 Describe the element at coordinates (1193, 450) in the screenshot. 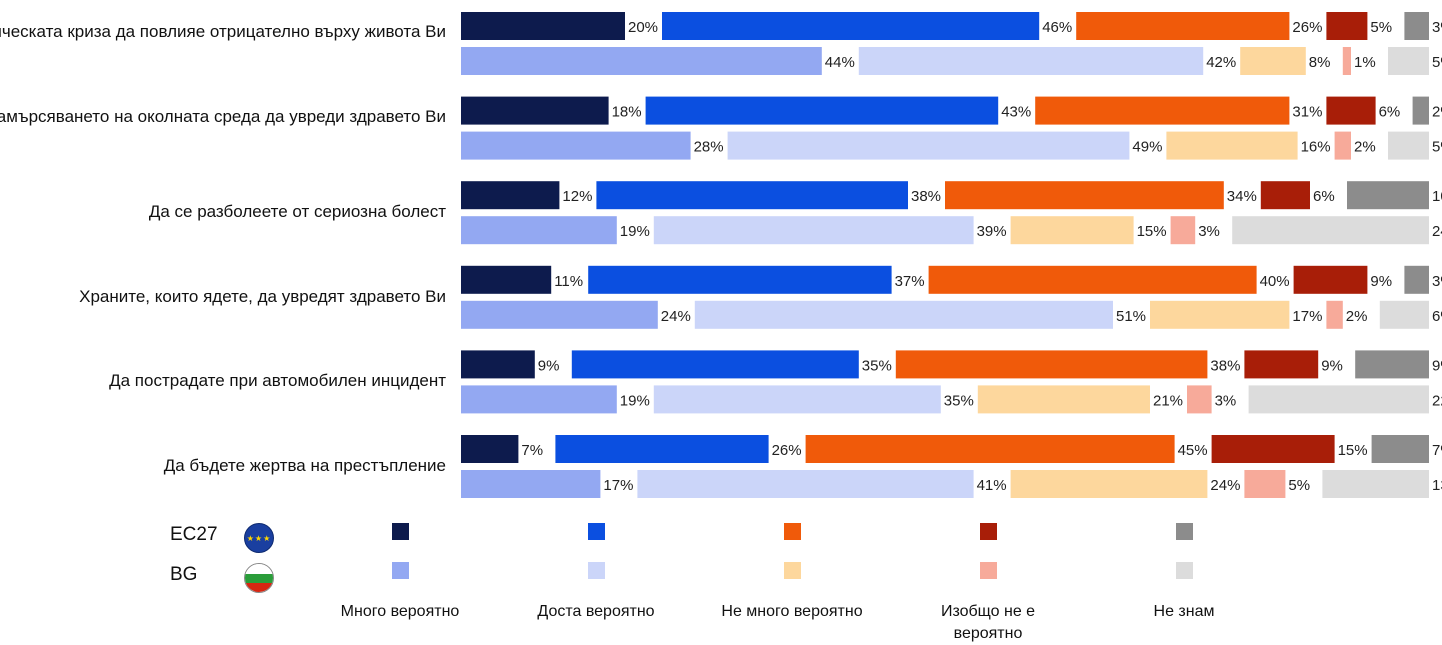

I see `data-label: 45%` at that location.